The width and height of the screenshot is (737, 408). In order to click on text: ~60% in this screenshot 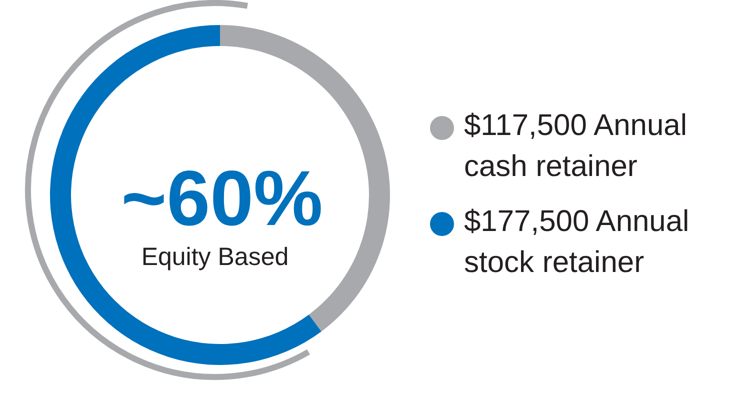, I will do `click(222, 198)`.